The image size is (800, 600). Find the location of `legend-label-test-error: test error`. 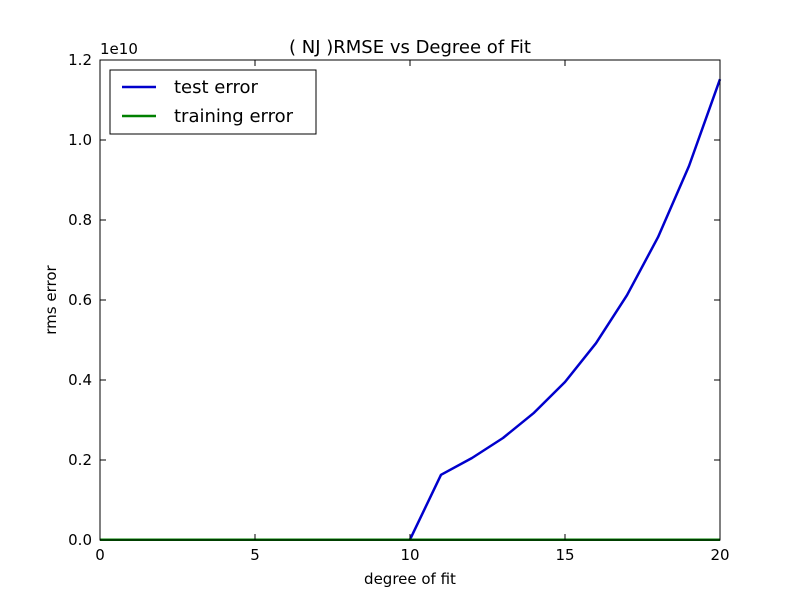

legend-label-test-error: test error is located at coordinates (216, 87).